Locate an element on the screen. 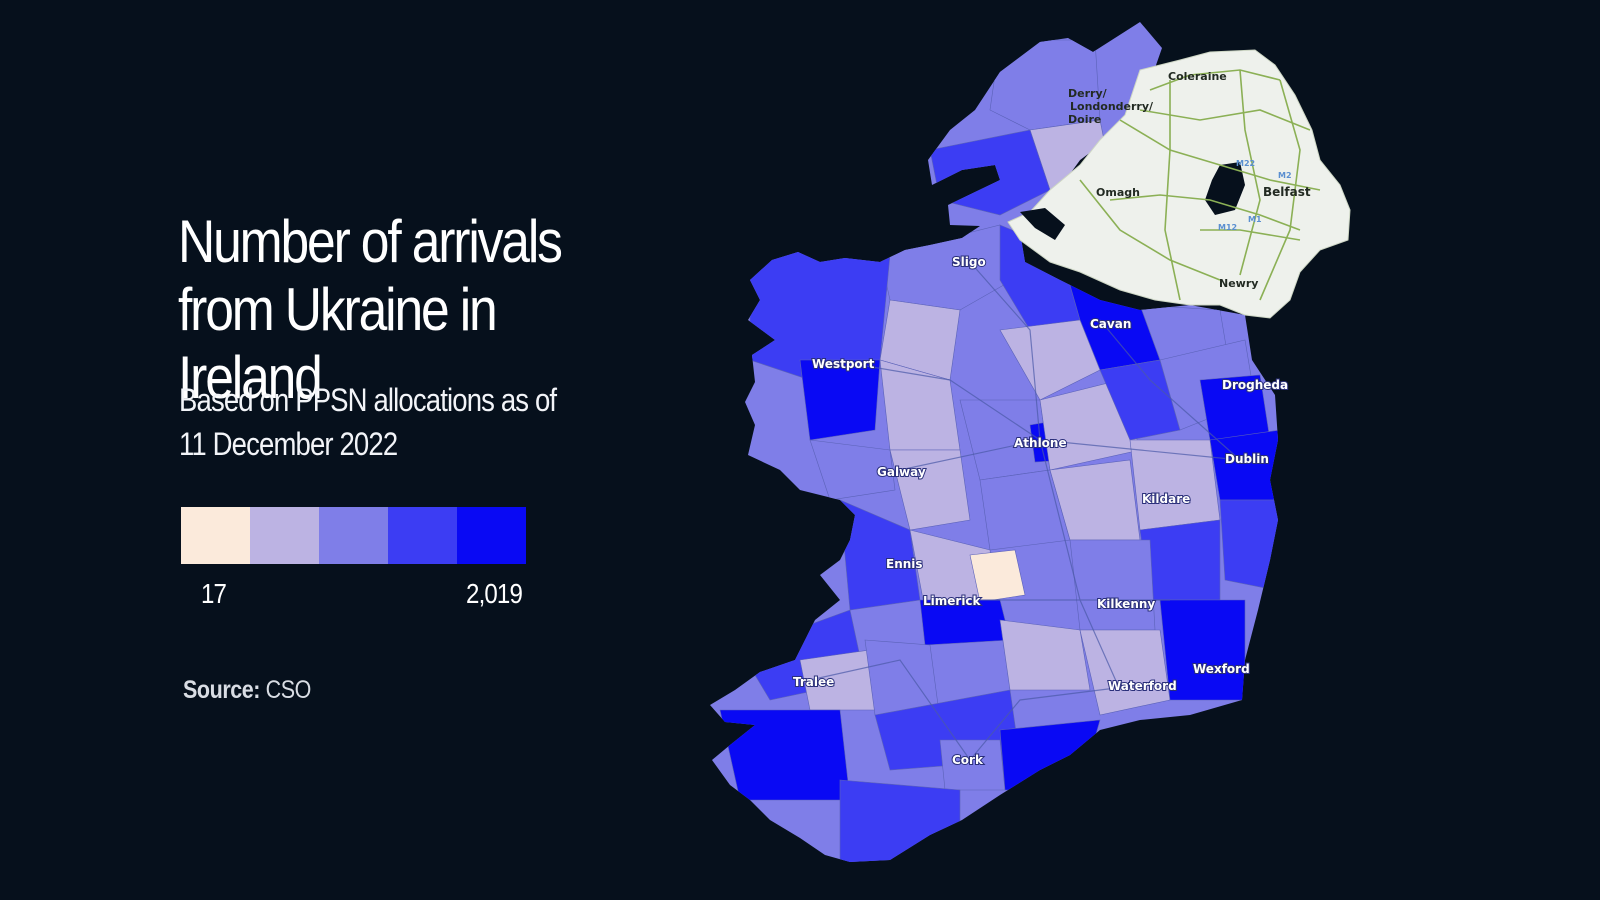 Image resolution: width=1600 pixels, height=900 pixels. lough-erne is located at coordinates (1042, 224).